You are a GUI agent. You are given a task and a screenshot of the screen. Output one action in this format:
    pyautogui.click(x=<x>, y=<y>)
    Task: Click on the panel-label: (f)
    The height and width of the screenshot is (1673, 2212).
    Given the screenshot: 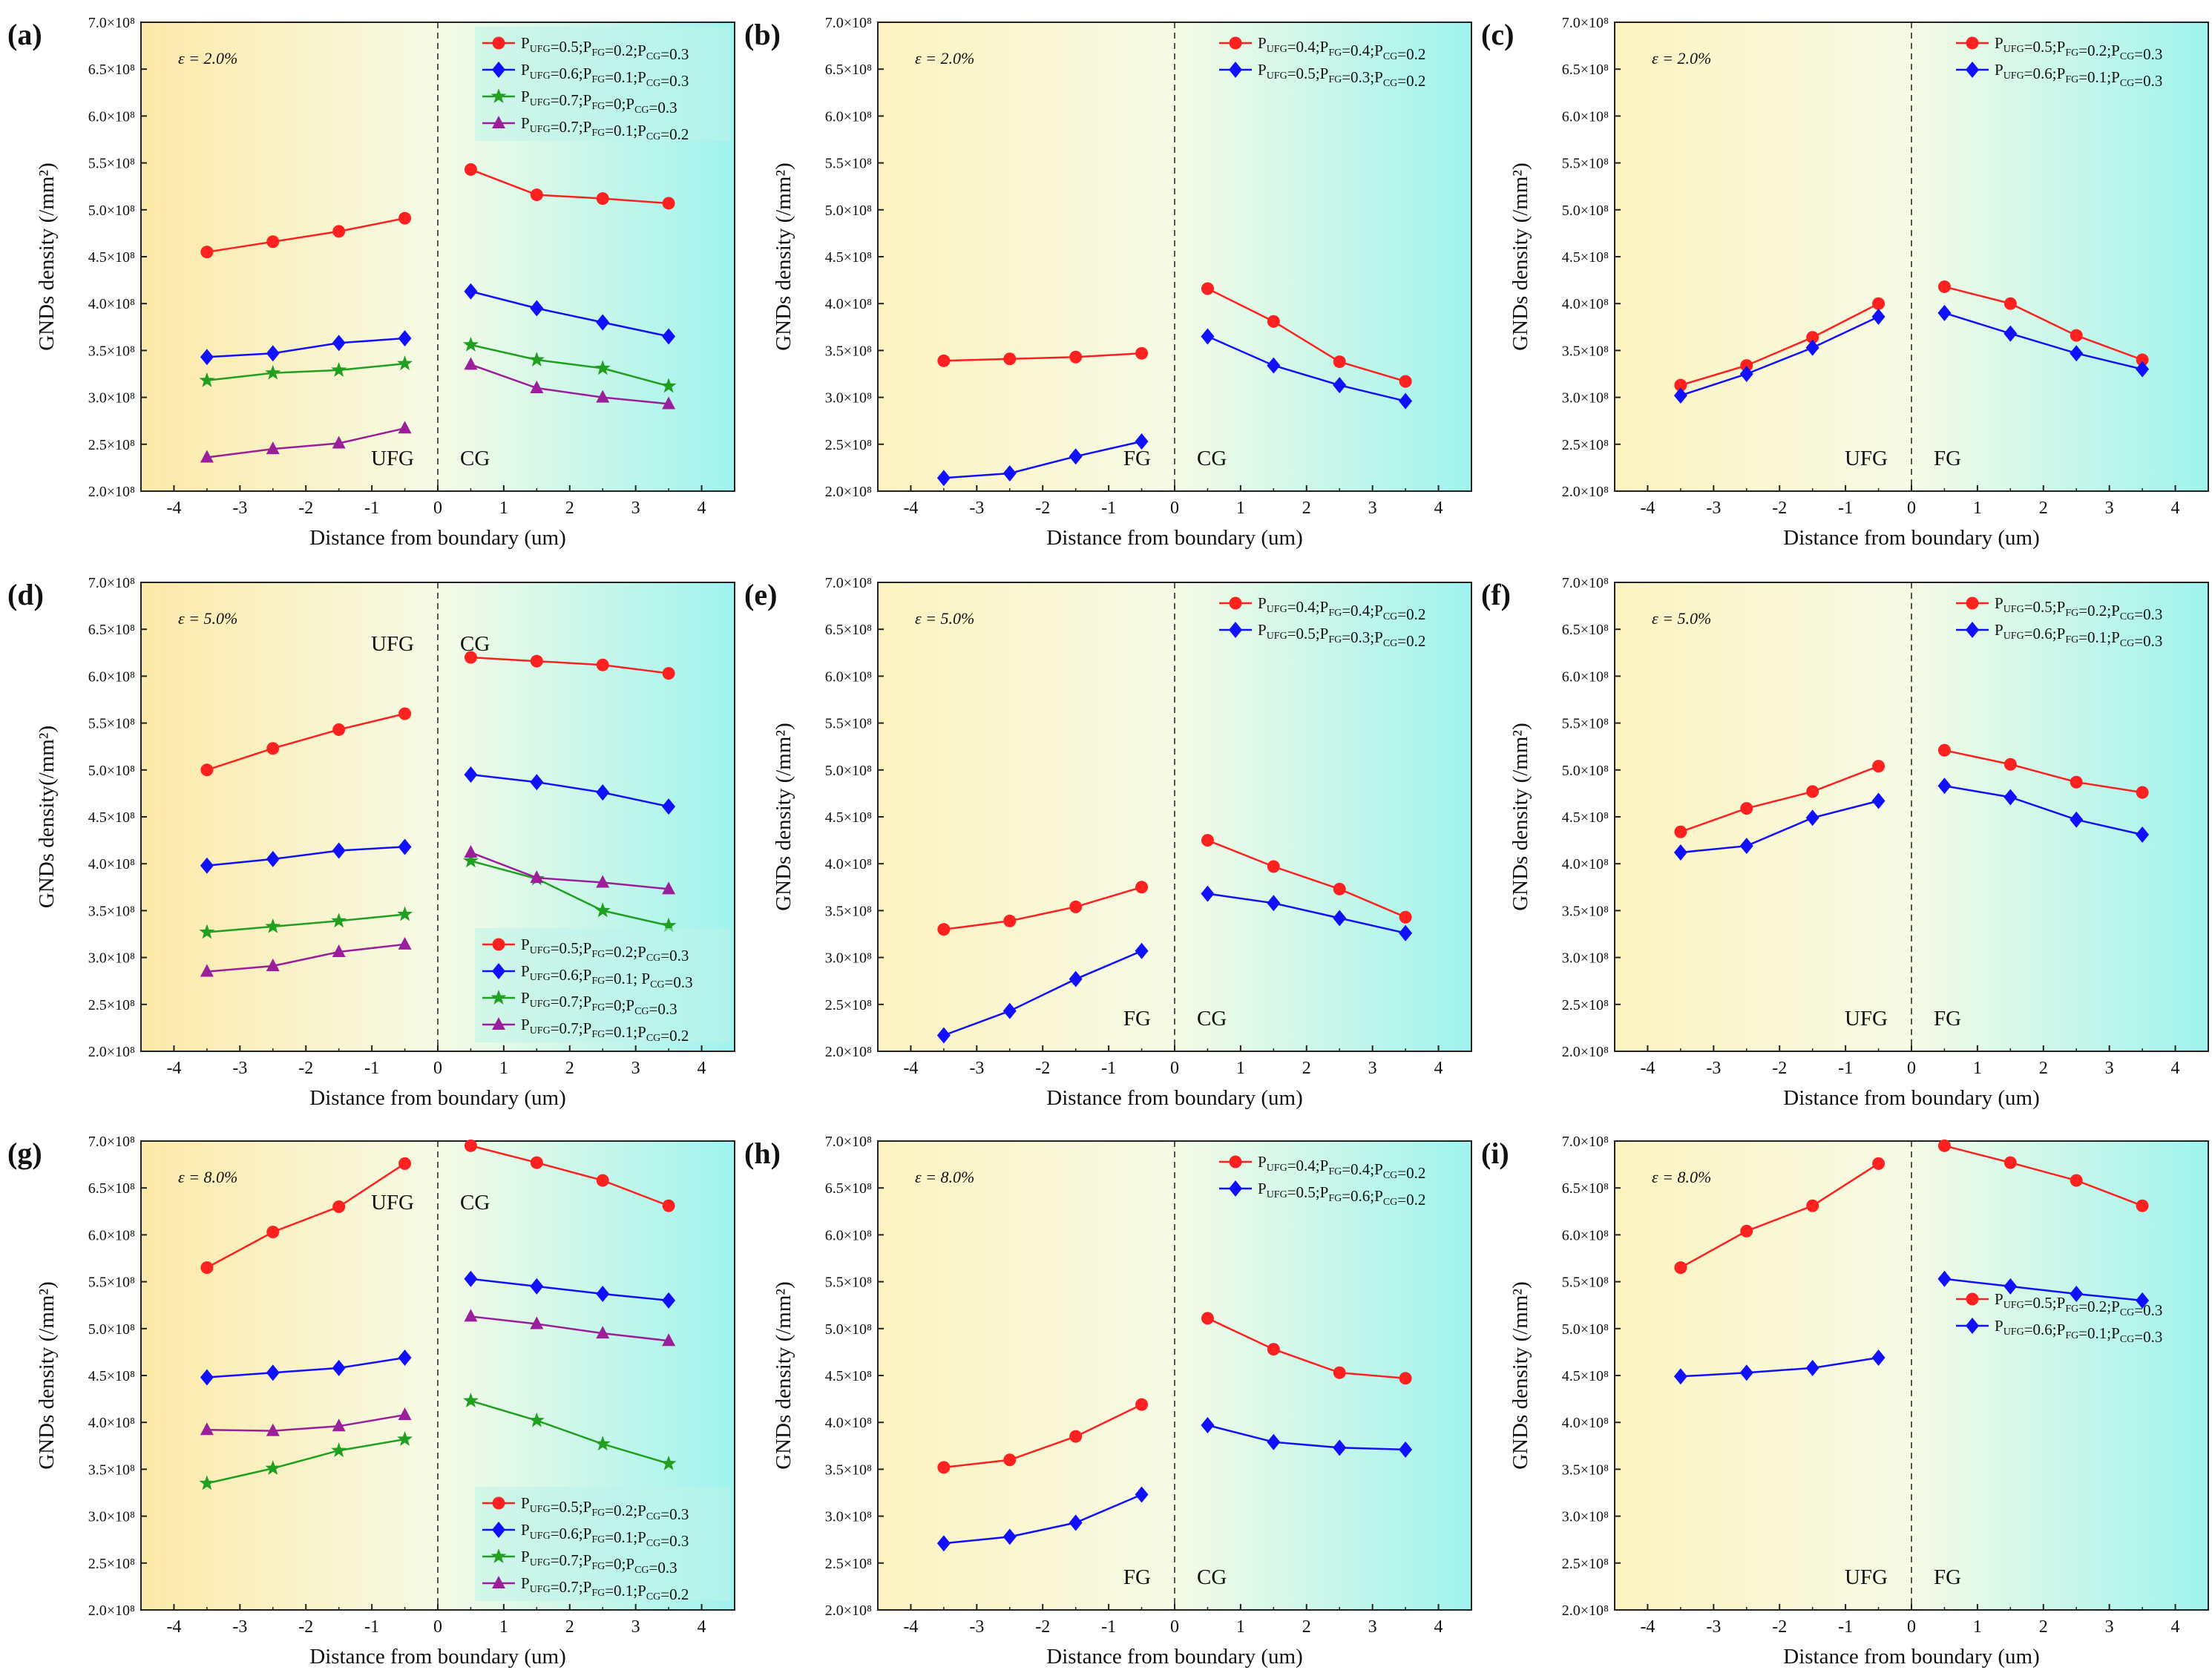 What is the action you would take?
    pyautogui.click(x=1496, y=594)
    